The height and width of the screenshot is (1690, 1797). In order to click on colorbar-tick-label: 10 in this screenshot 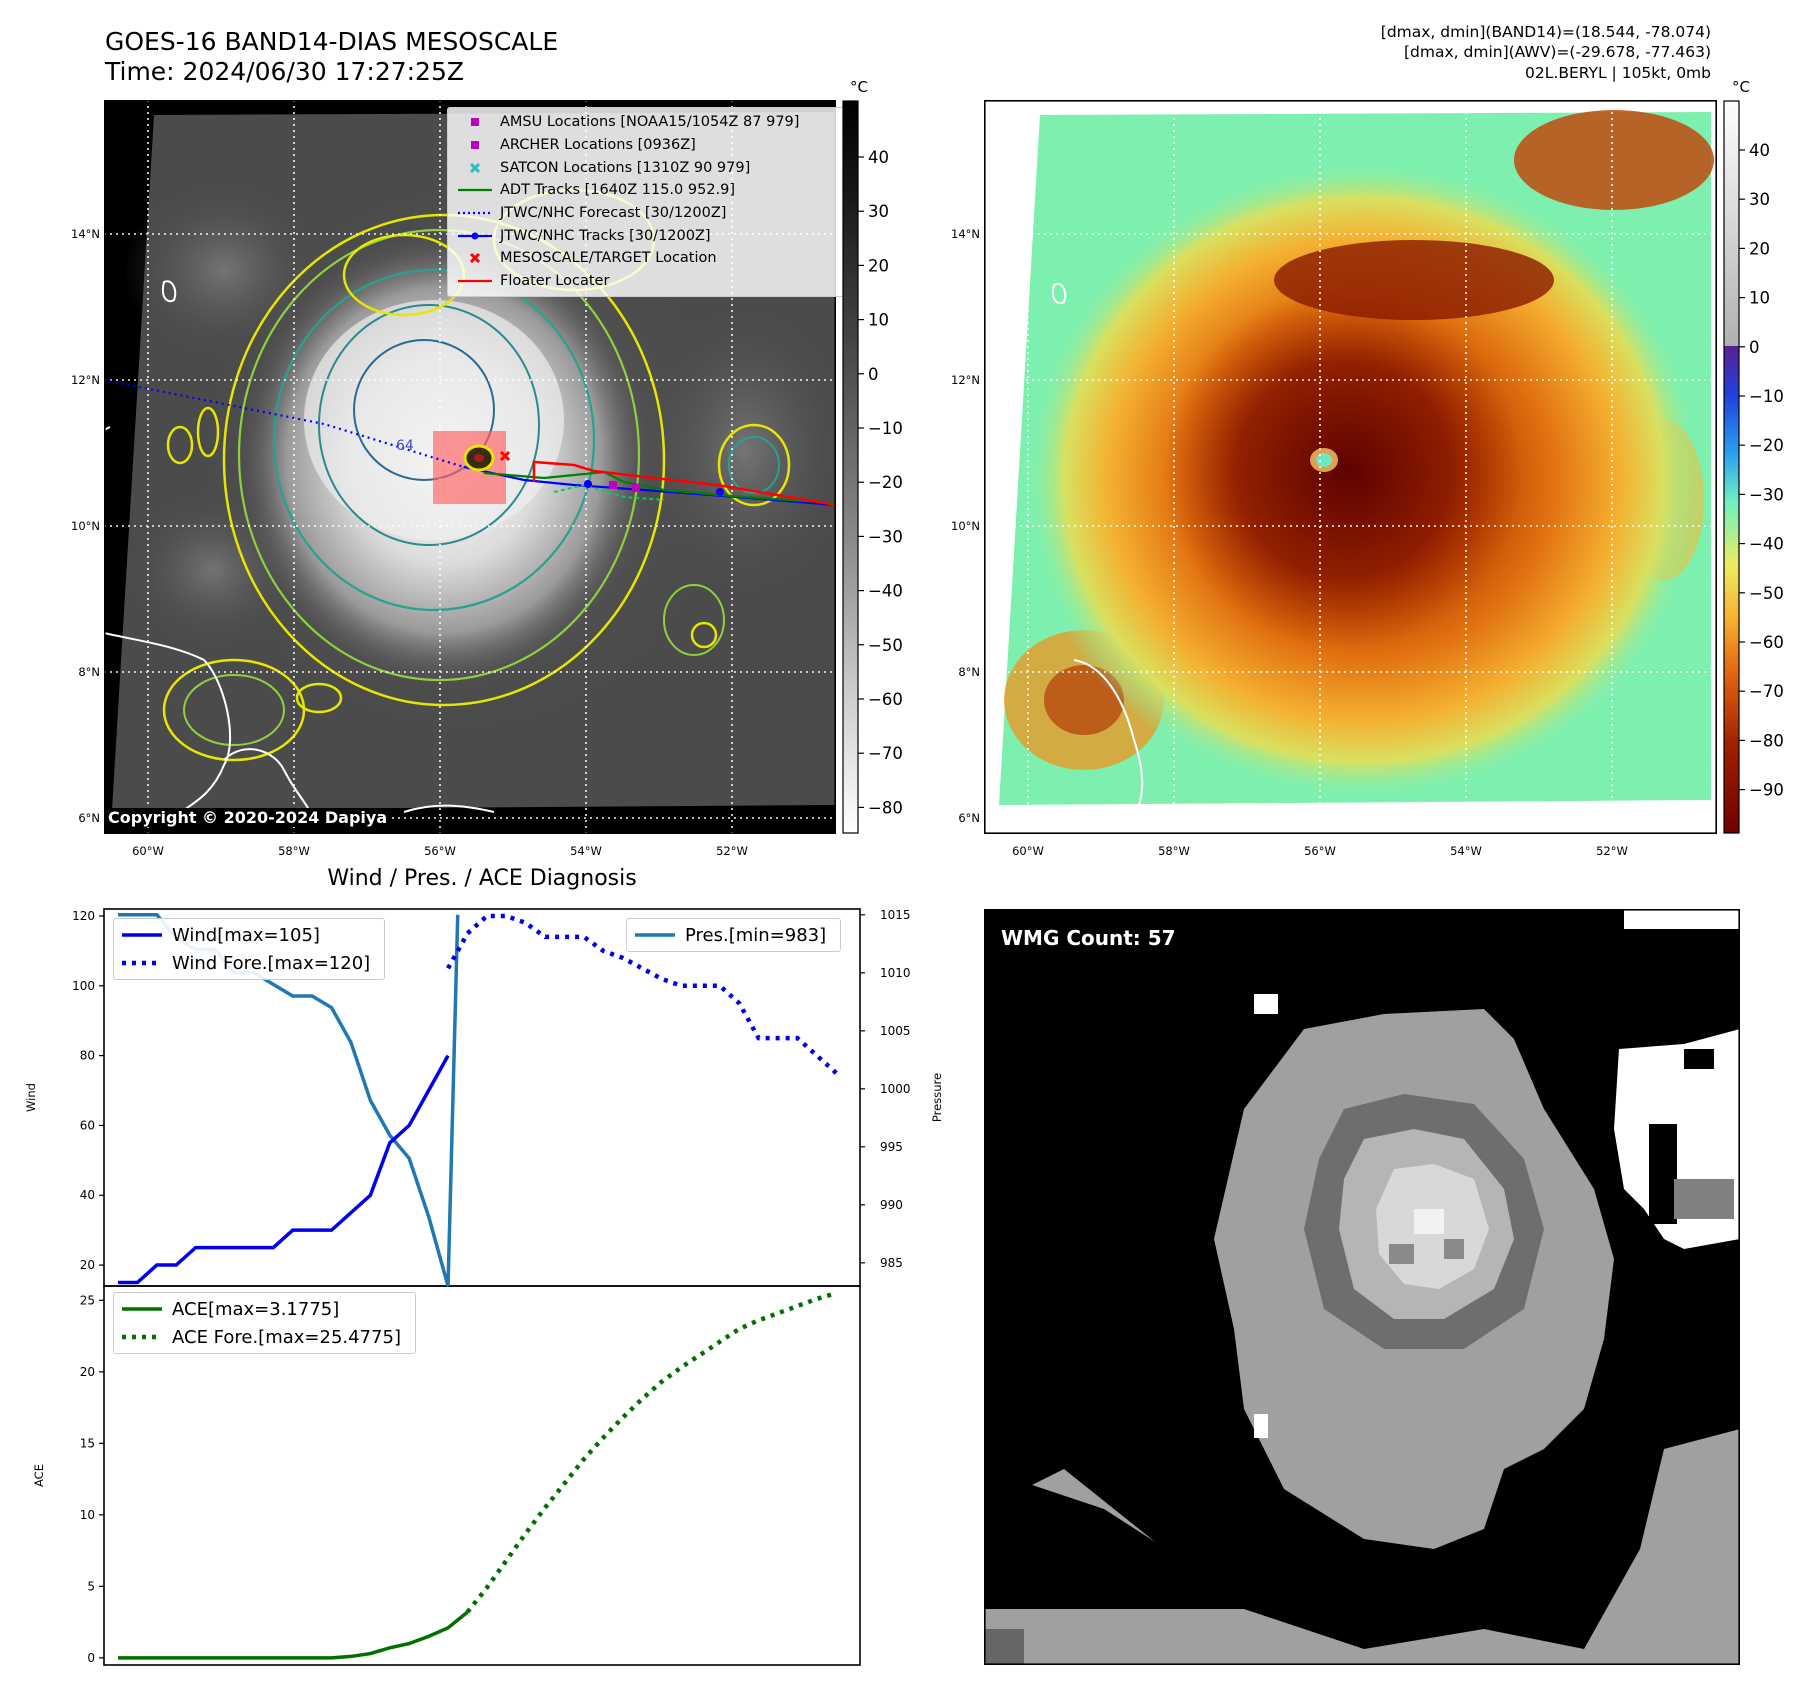, I will do `click(878, 320)`.